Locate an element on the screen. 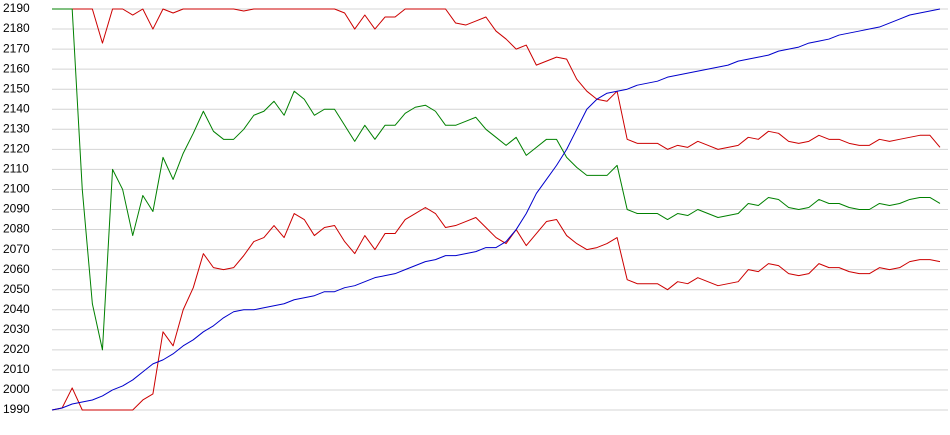 This screenshot has width=950, height=435. y-tick-label: 1990 is located at coordinates (16, 409).